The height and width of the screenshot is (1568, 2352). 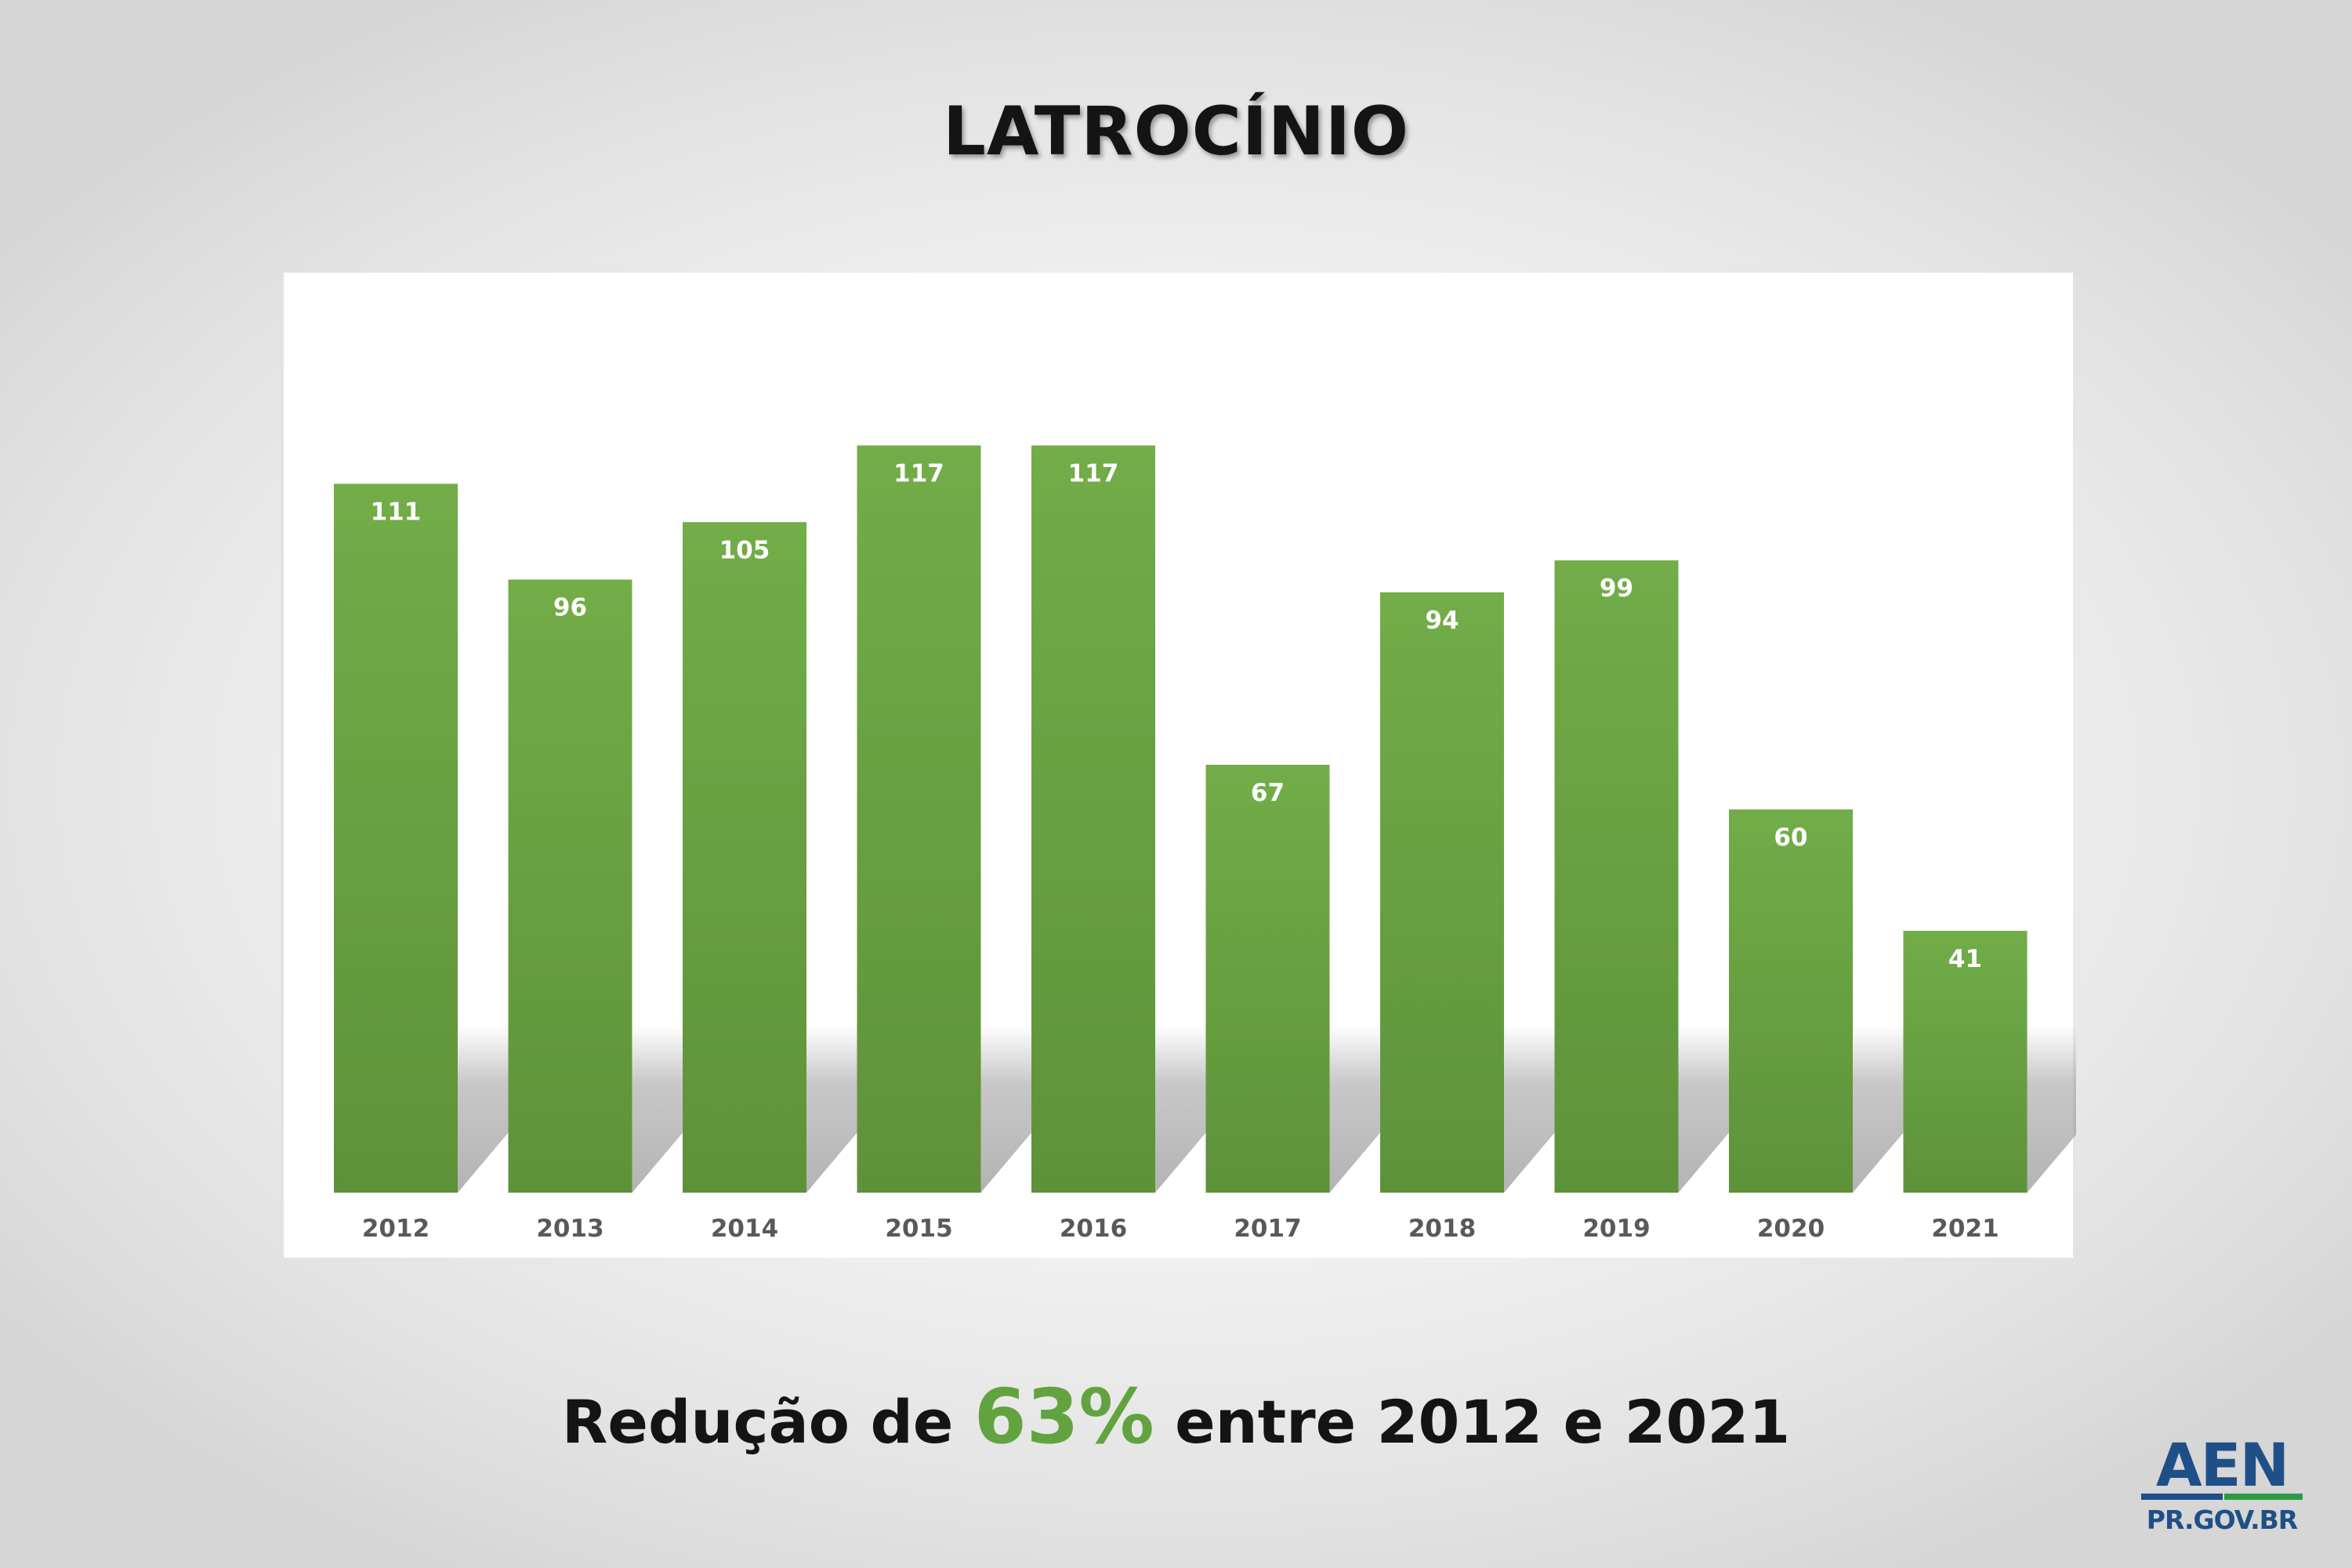 I want to click on x-tick-2016: 2016, so click(x=1094, y=1229).